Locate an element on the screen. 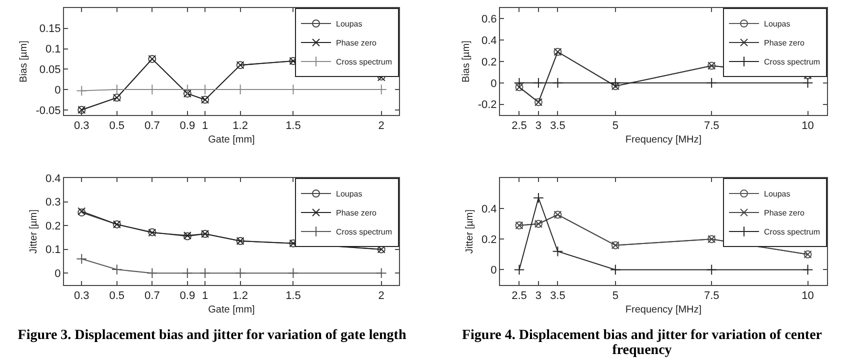  y-tick-label: -0.05 is located at coordinates (48, 110).